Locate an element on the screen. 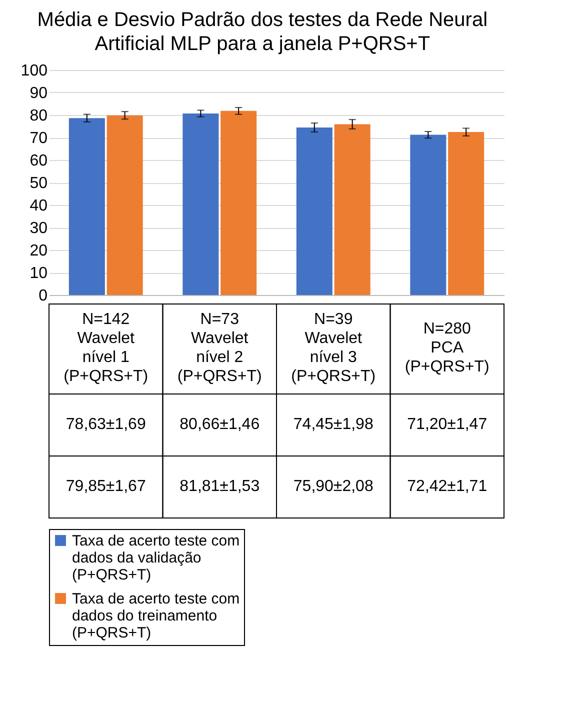 This screenshot has height=709, width=577. y-tick-label: 40 is located at coordinates (39, 206).